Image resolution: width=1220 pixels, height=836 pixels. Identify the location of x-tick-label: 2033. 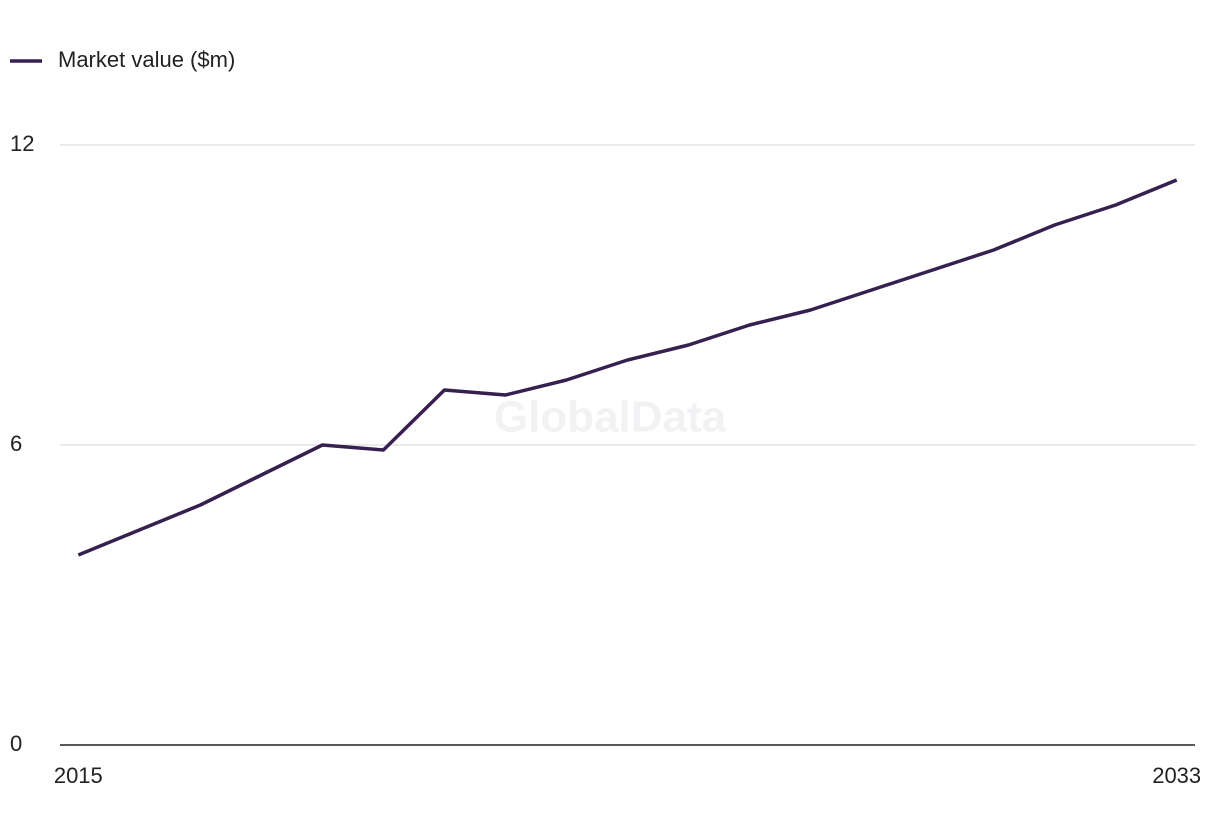
(1176, 775).